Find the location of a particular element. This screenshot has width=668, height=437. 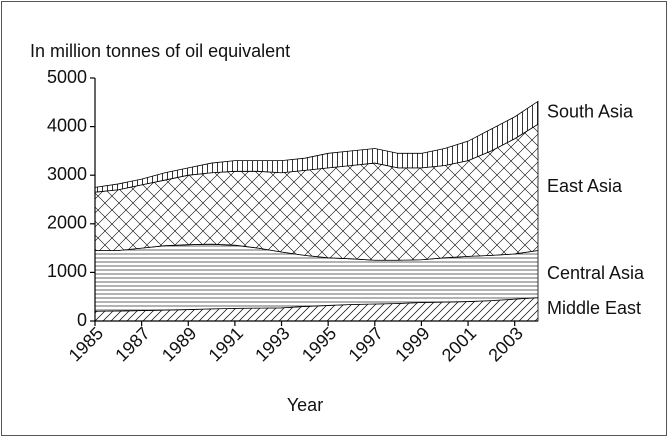

chart-title: In million tonnes of oil equivalent is located at coordinates (160, 51).